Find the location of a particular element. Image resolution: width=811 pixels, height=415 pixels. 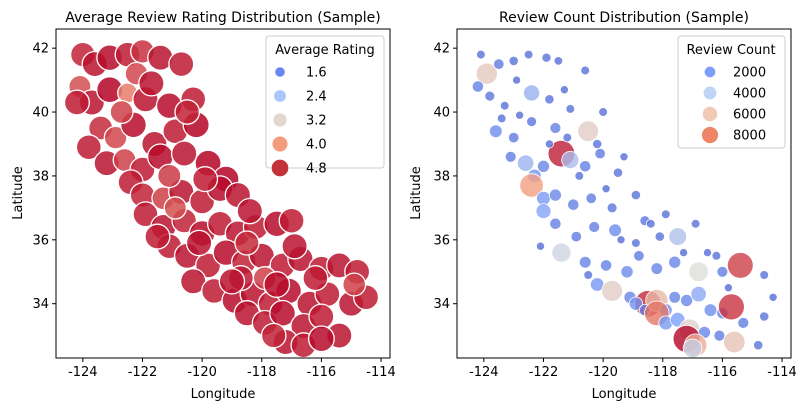

count-legend: Review Count 2000 4000 6000 8000 is located at coordinates (731, 92).